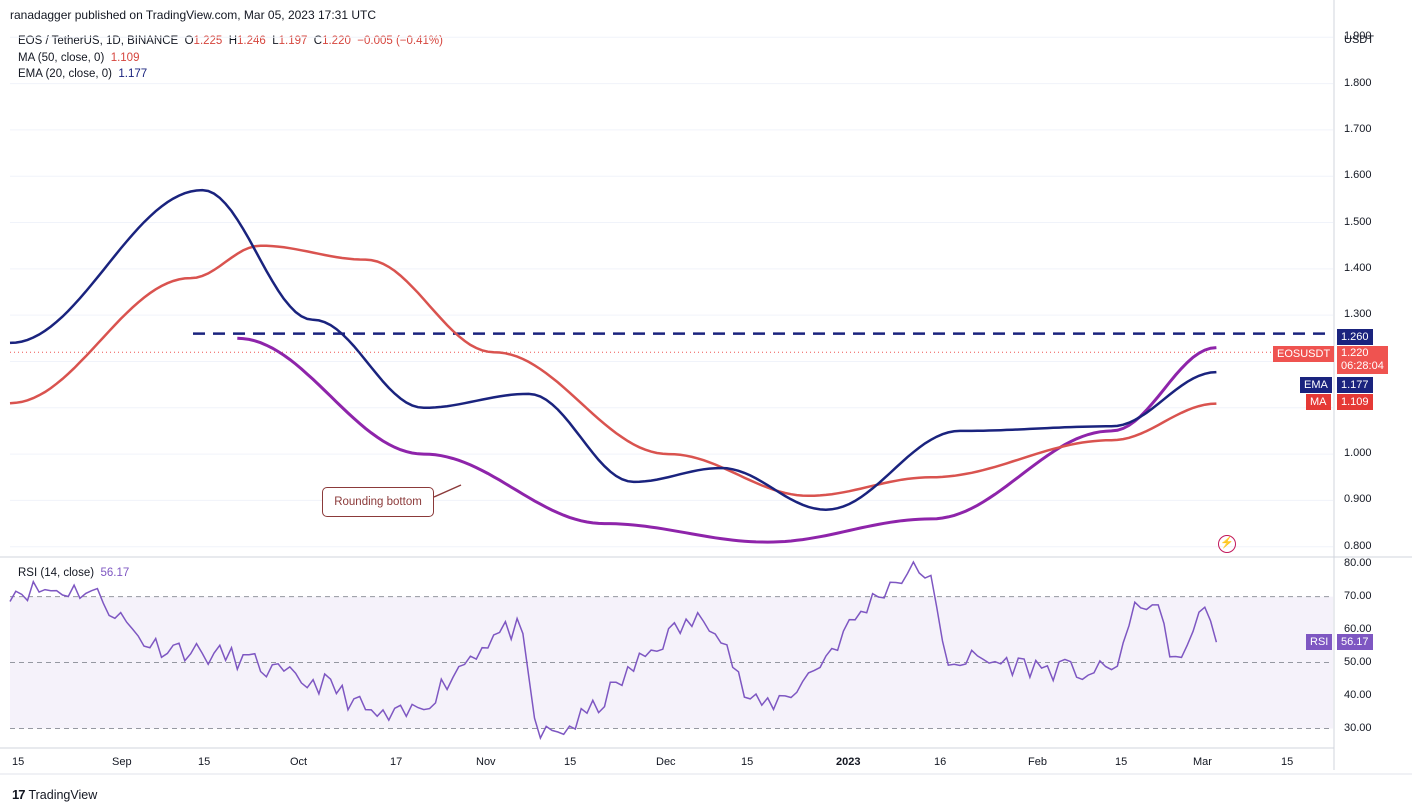 Image resolution: width=1412 pixels, height=812 pixels. Describe the element at coordinates (115, 573) in the screenshot. I see `rsi-legend-value: 56.17` at that location.